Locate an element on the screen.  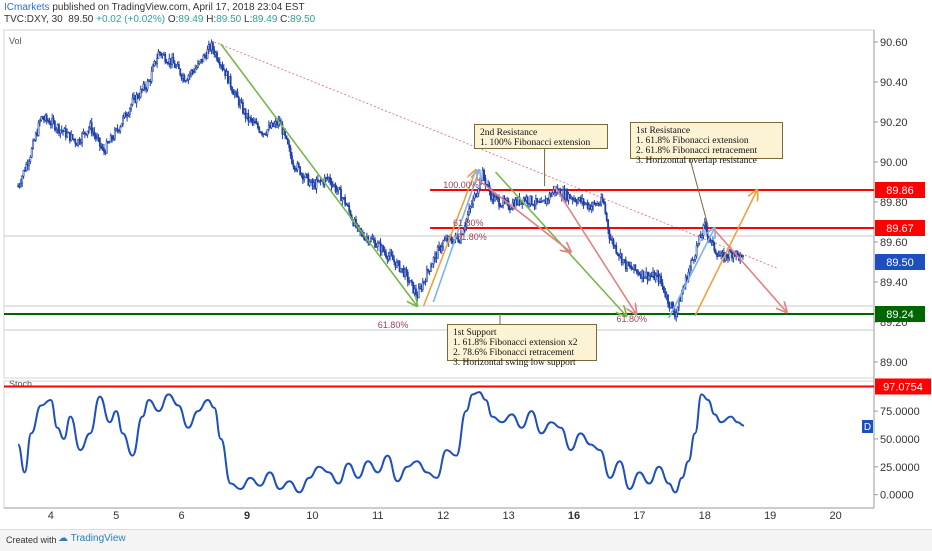
annotation-line: 2. 61.8% Fibonacci retracement is located at coordinates (697, 151).